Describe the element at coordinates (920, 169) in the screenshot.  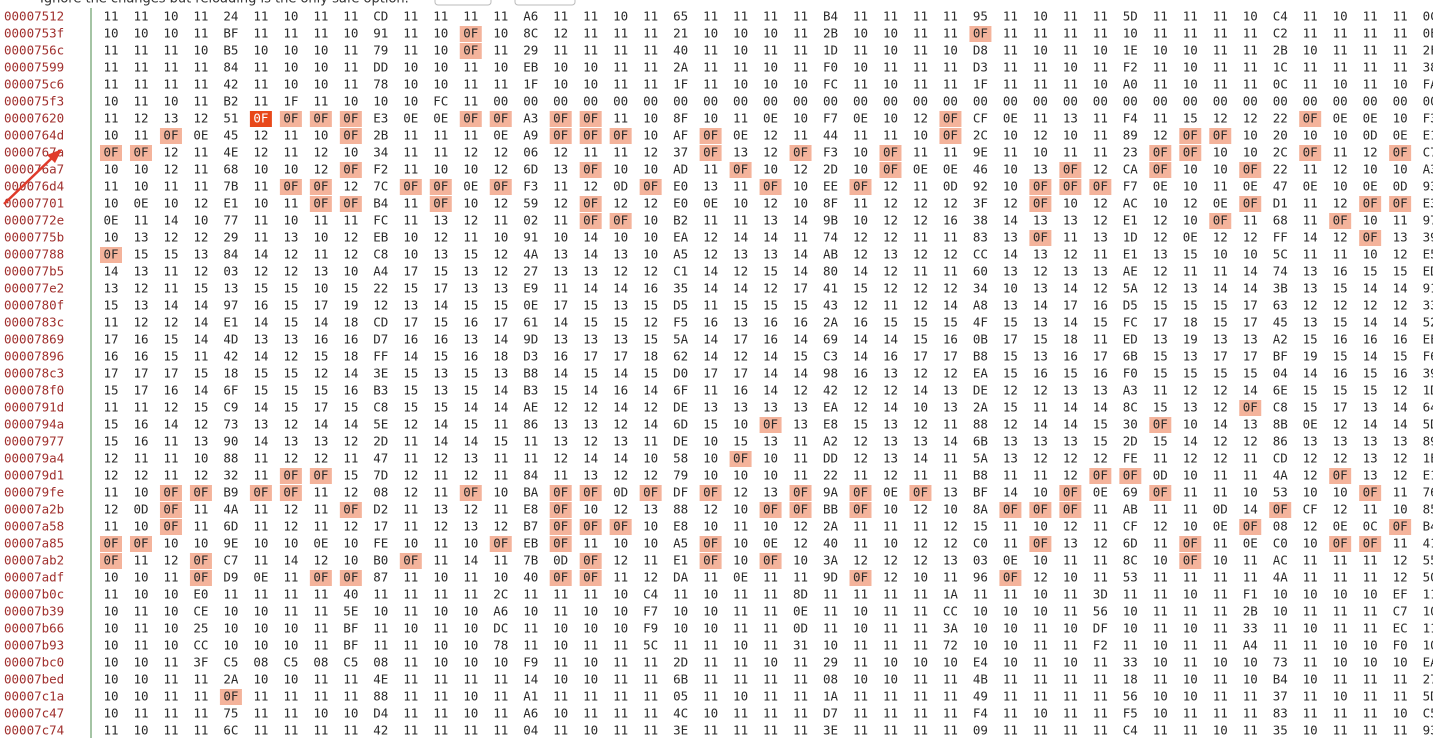
I see `byte: 0E` at that location.